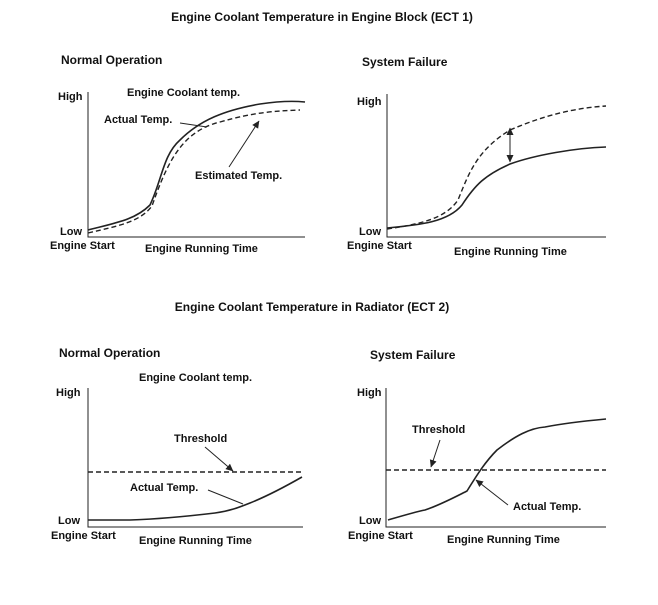 The width and height of the screenshot is (658, 605). What do you see at coordinates (194, 171) in the screenshot?
I see `ect1-normal-estimated-curve` at bounding box center [194, 171].